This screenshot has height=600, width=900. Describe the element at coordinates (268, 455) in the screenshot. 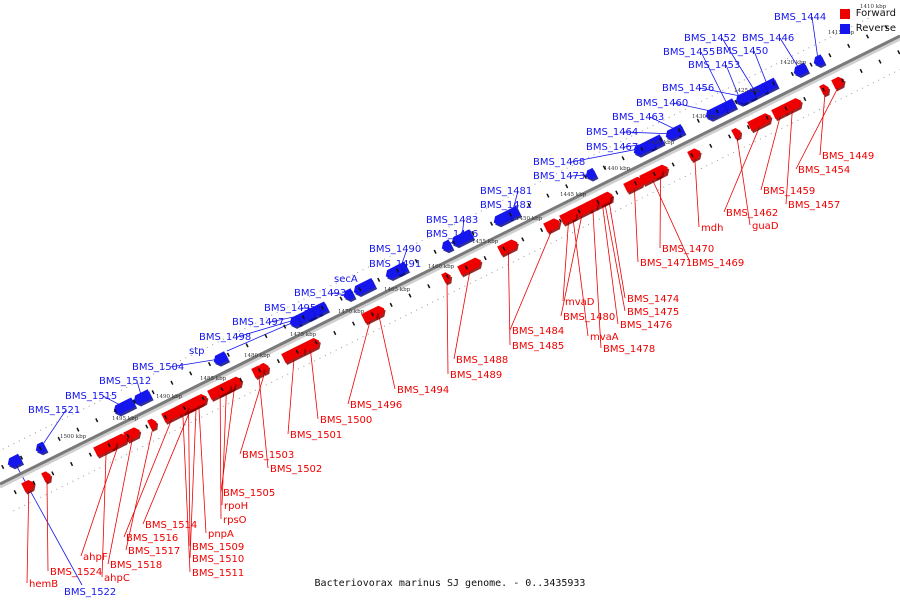

I see `forward-gene-label: BMS_1503` at that location.